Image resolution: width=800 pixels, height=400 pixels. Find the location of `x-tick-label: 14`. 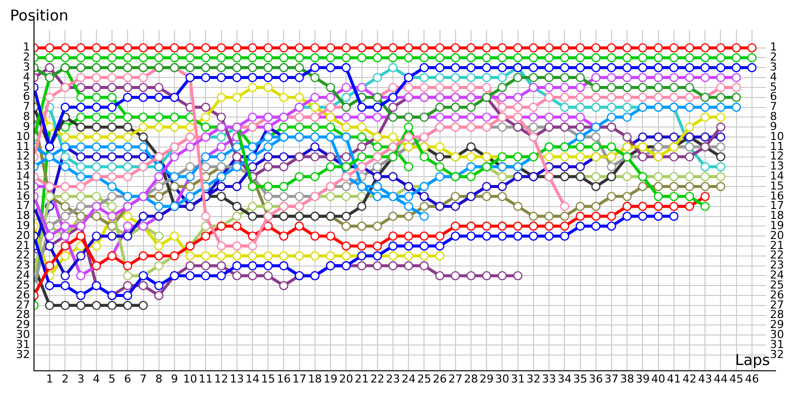

x-tick-label: 14 is located at coordinates (253, 379).